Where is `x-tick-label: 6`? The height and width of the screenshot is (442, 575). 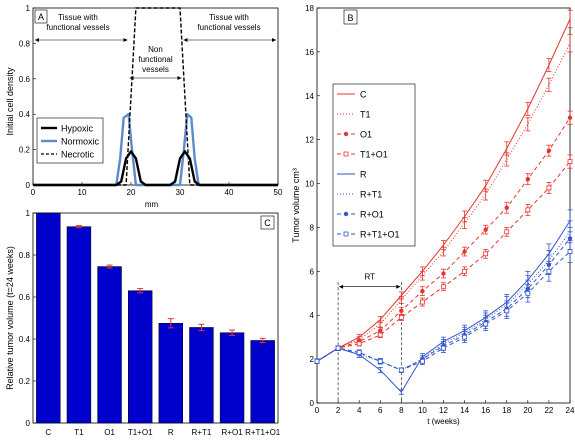
x-tick-label: 6 is located at coordinates (380, 410).